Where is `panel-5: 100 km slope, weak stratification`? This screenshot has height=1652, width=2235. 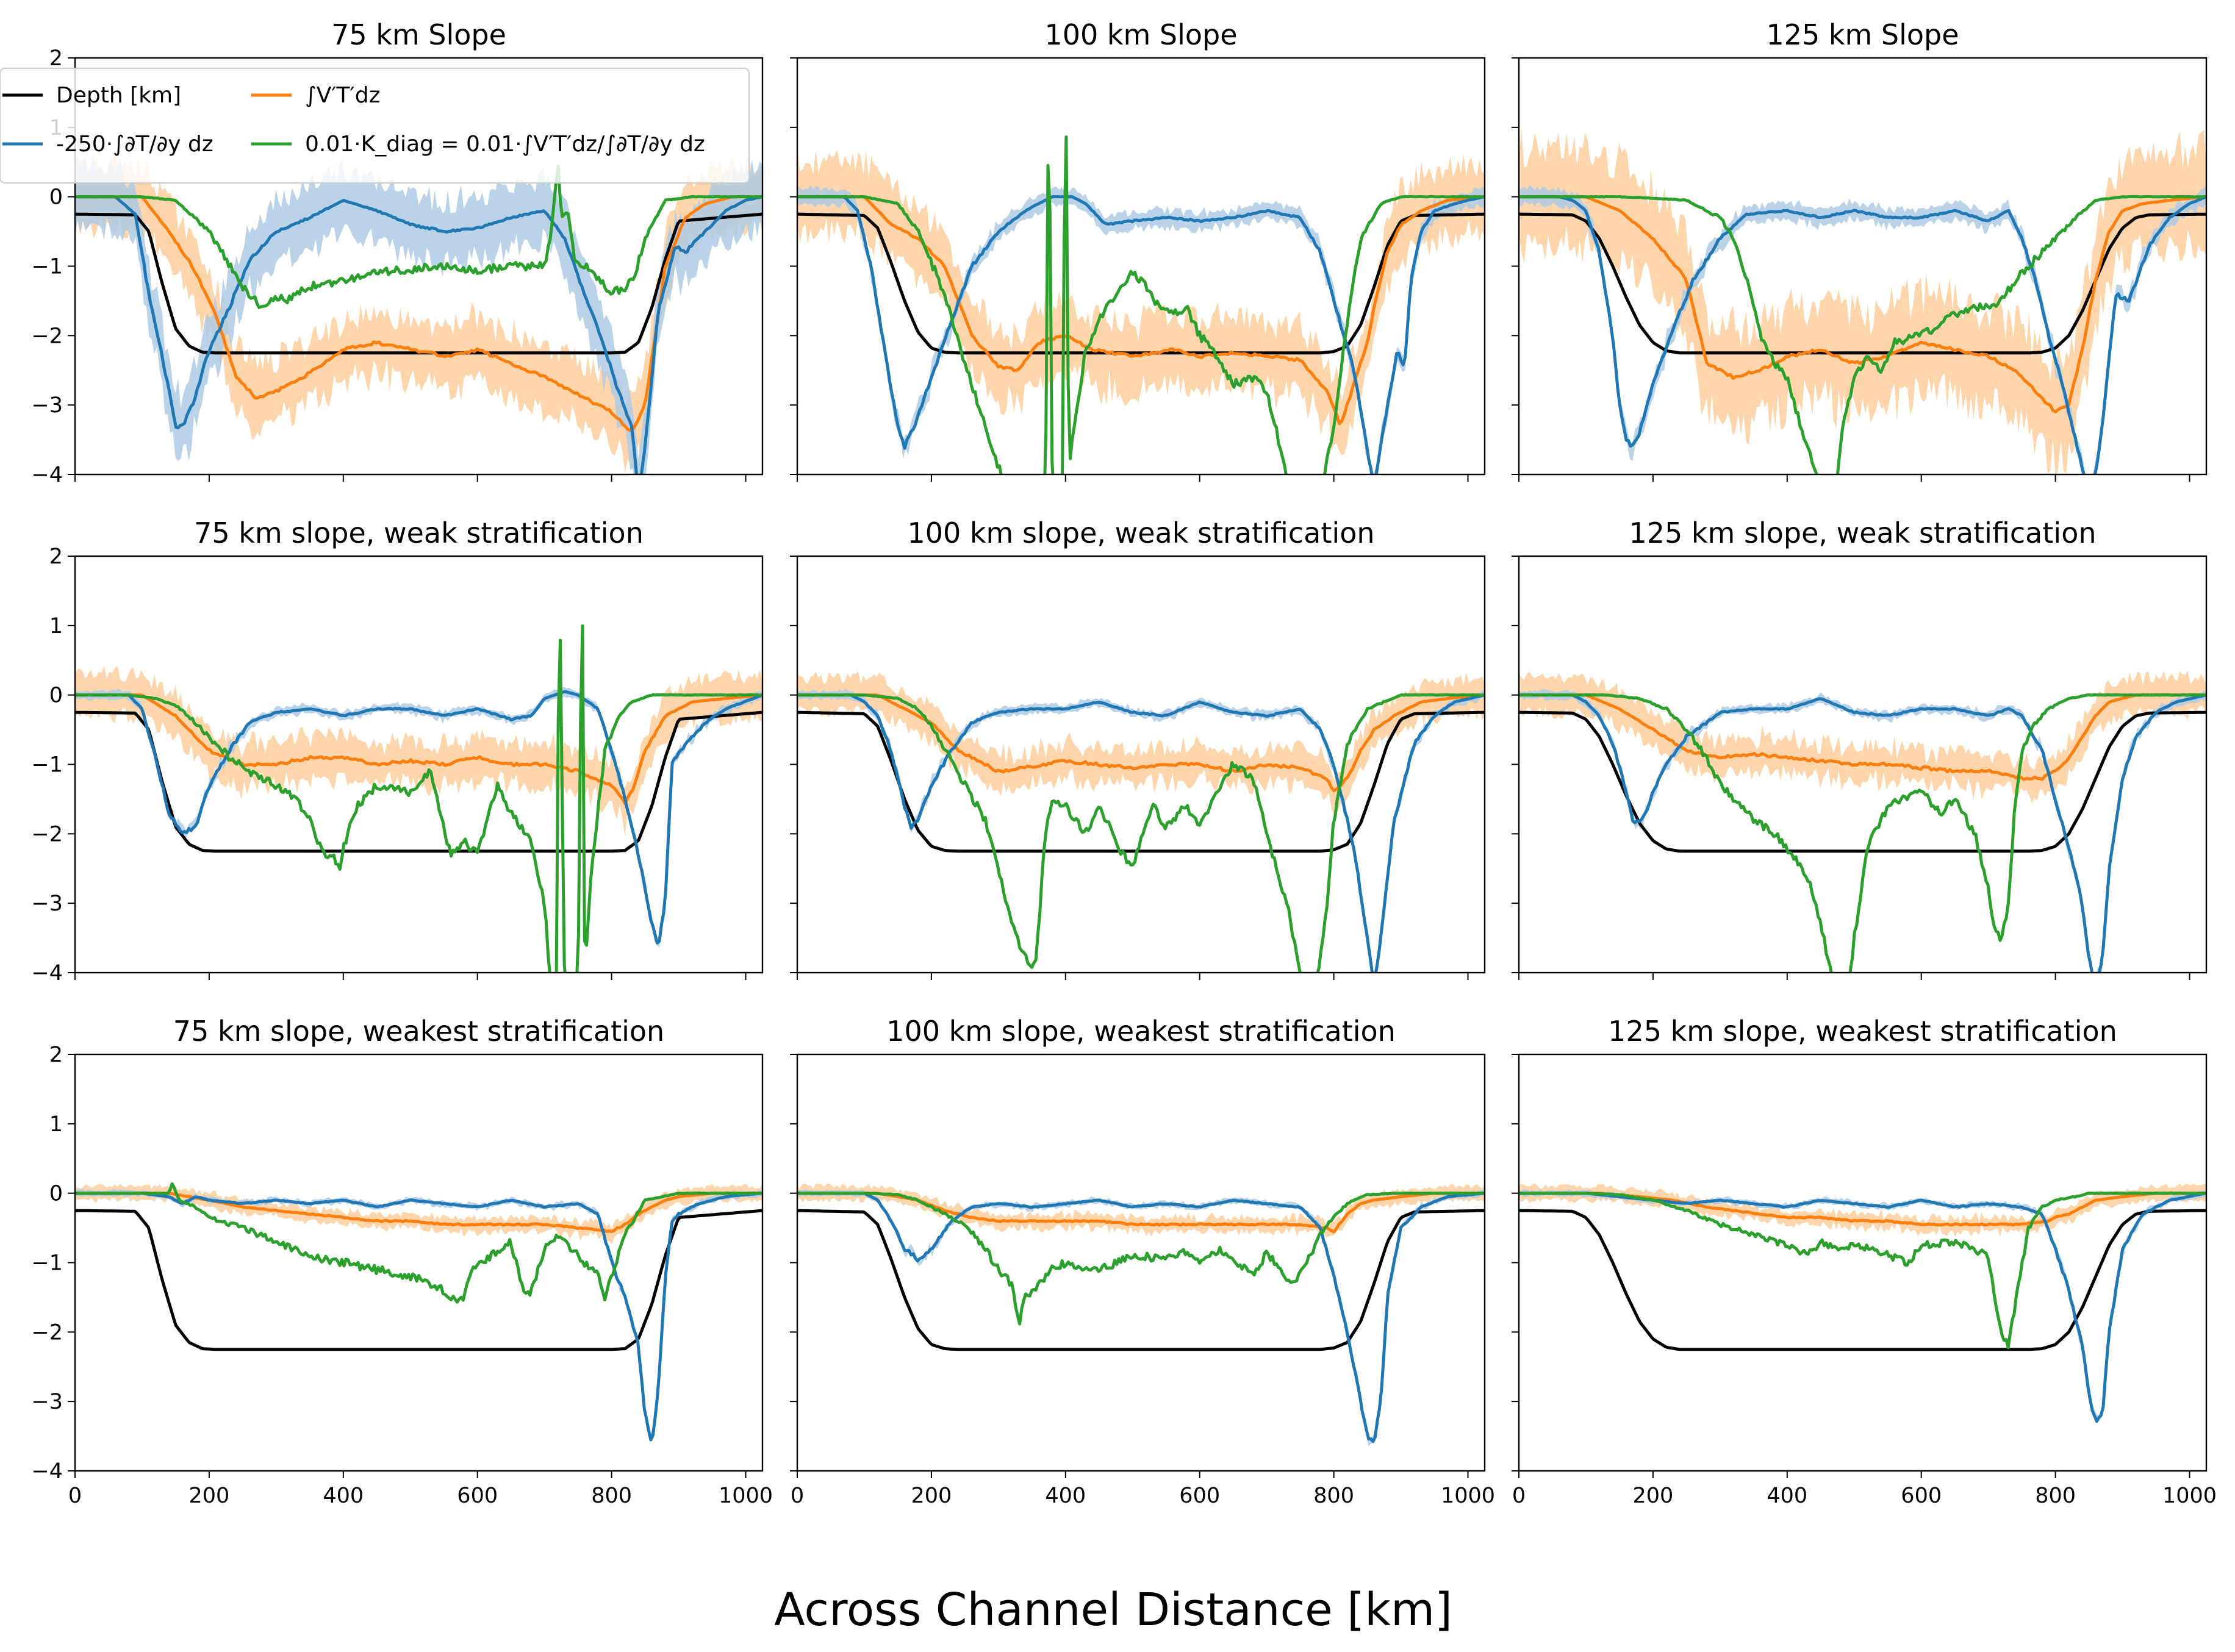
panel-5: 100 km slope, weak stratification is located at coordinates (1138, 749).